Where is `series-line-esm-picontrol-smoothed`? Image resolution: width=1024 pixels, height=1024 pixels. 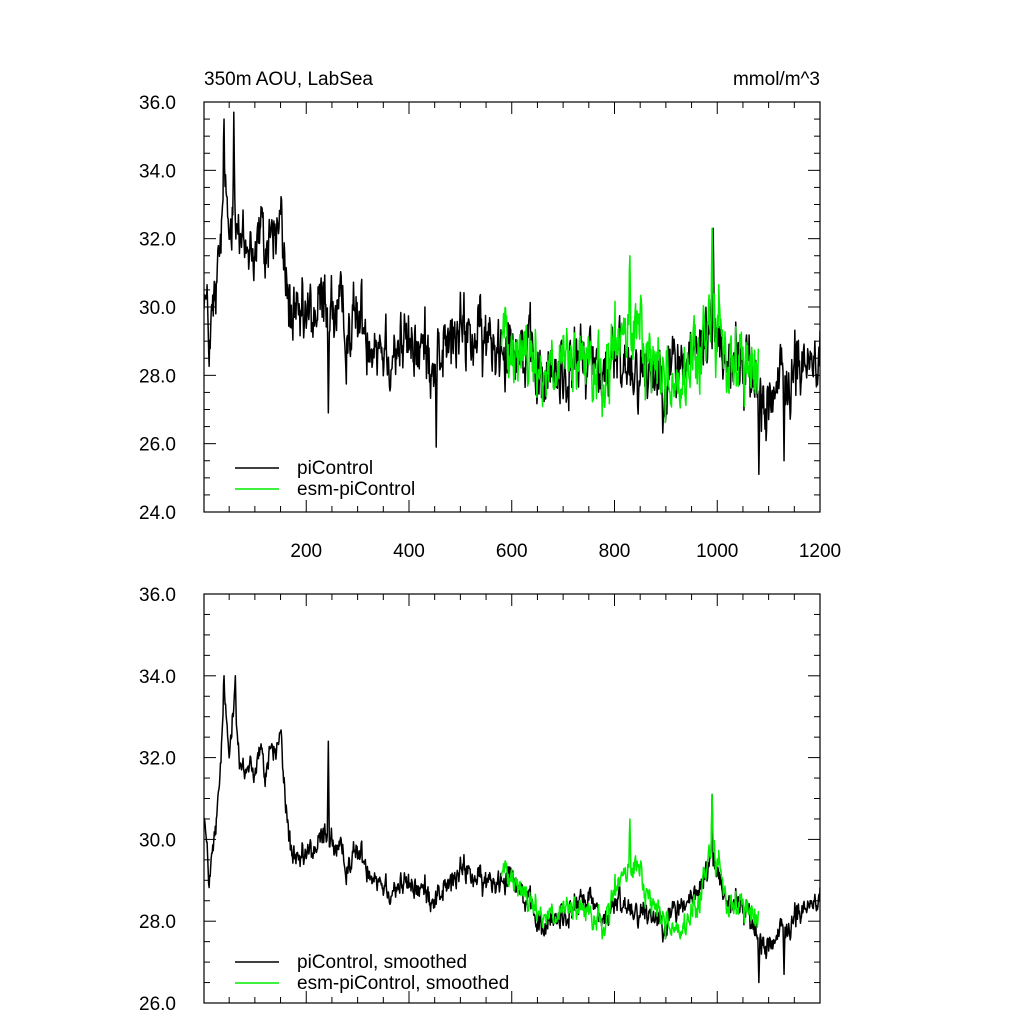 series-line-esm-picontrol-smoothed is located at coordinates (630, 866).